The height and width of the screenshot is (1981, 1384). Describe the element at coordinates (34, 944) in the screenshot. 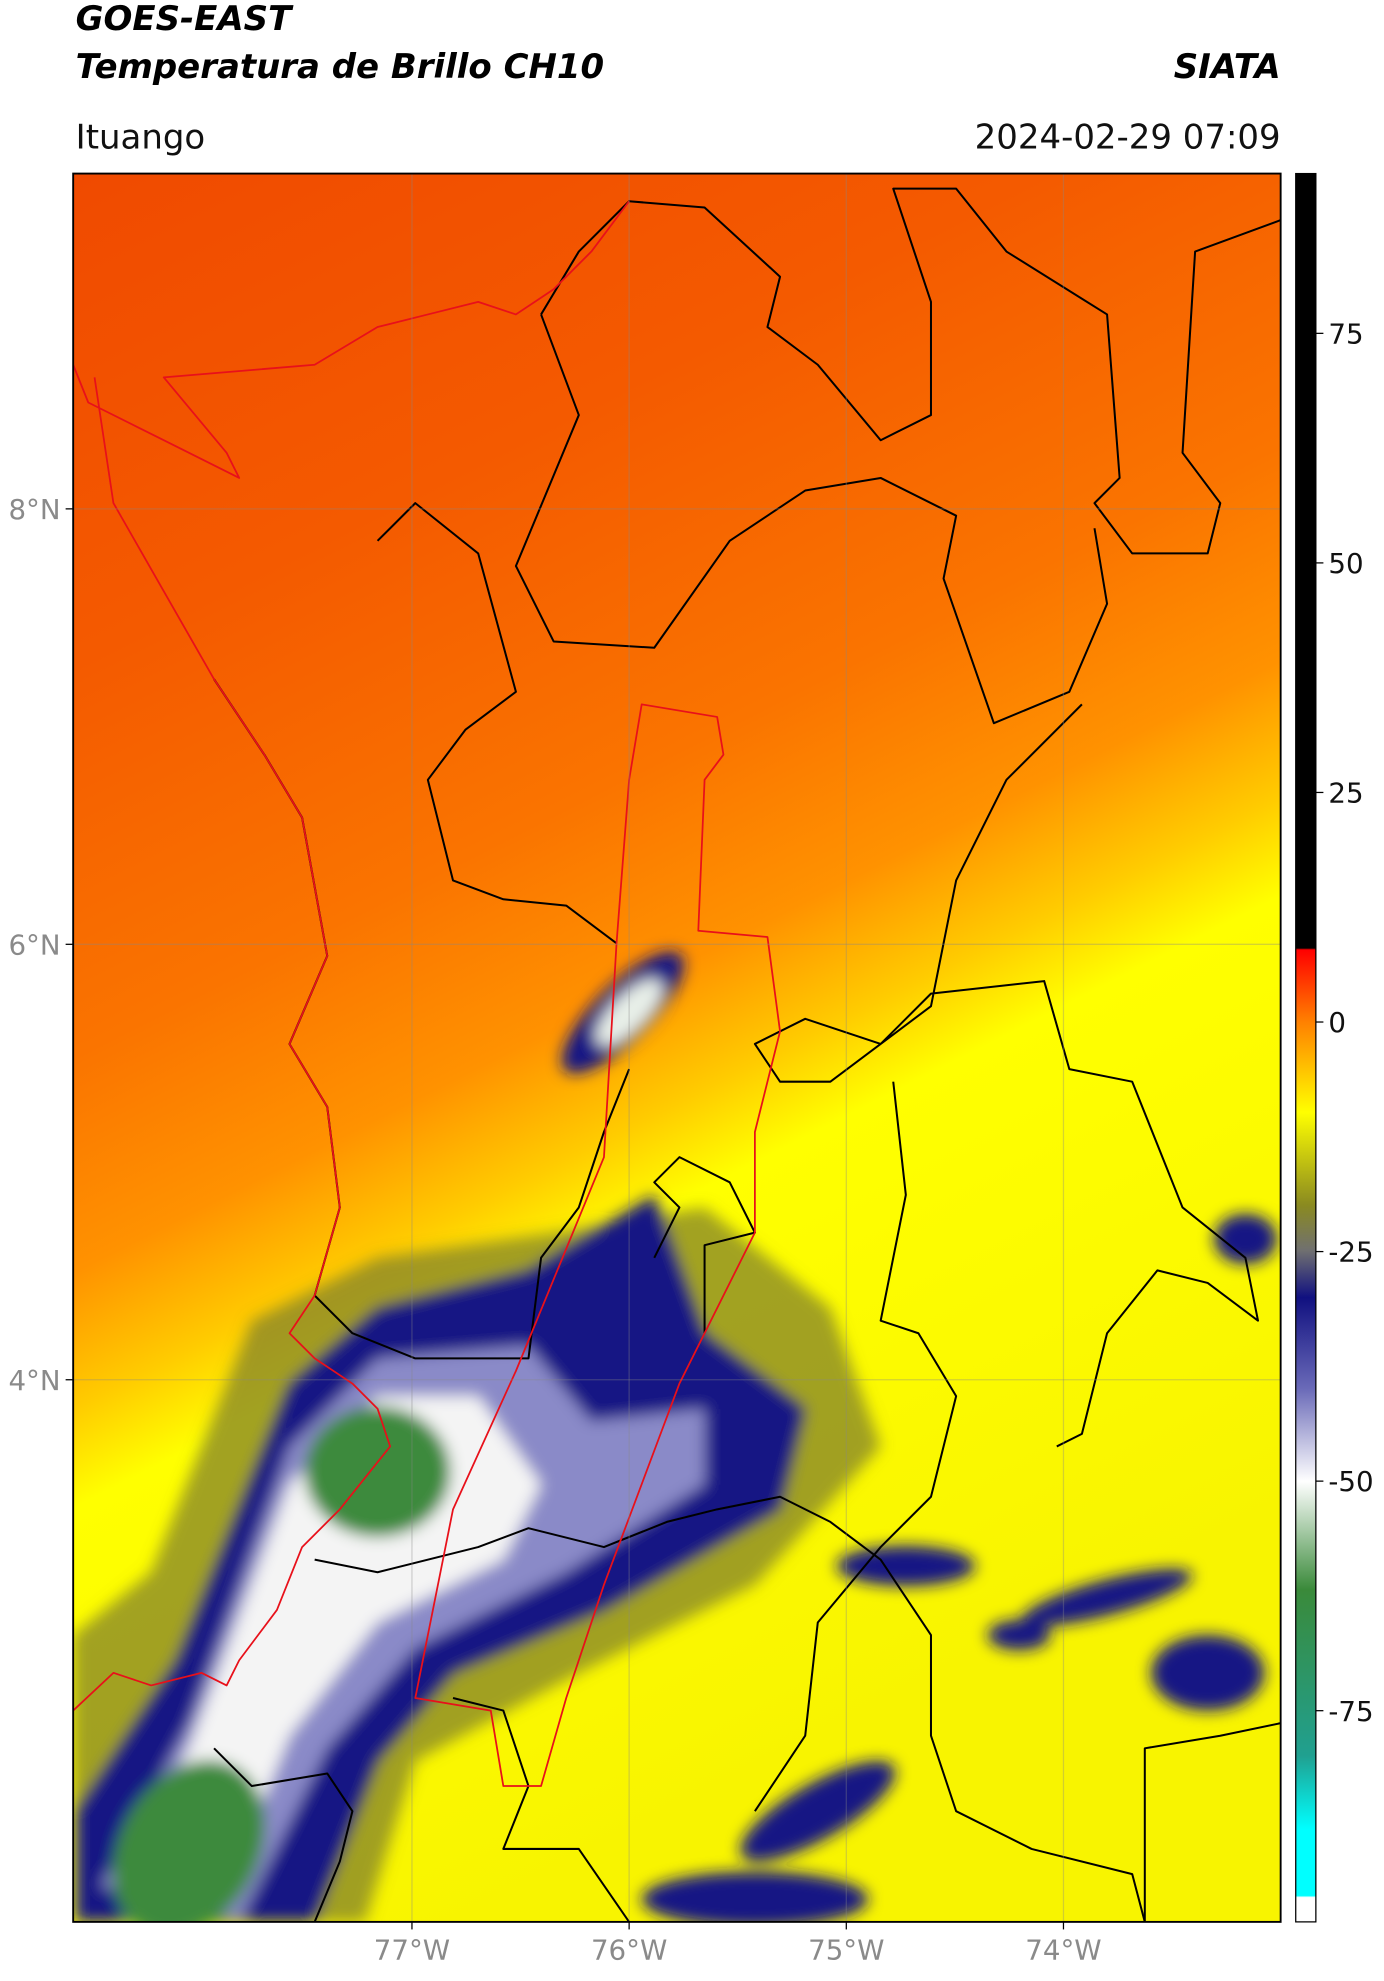

I see `y-tick-label: 6°N` at that location.